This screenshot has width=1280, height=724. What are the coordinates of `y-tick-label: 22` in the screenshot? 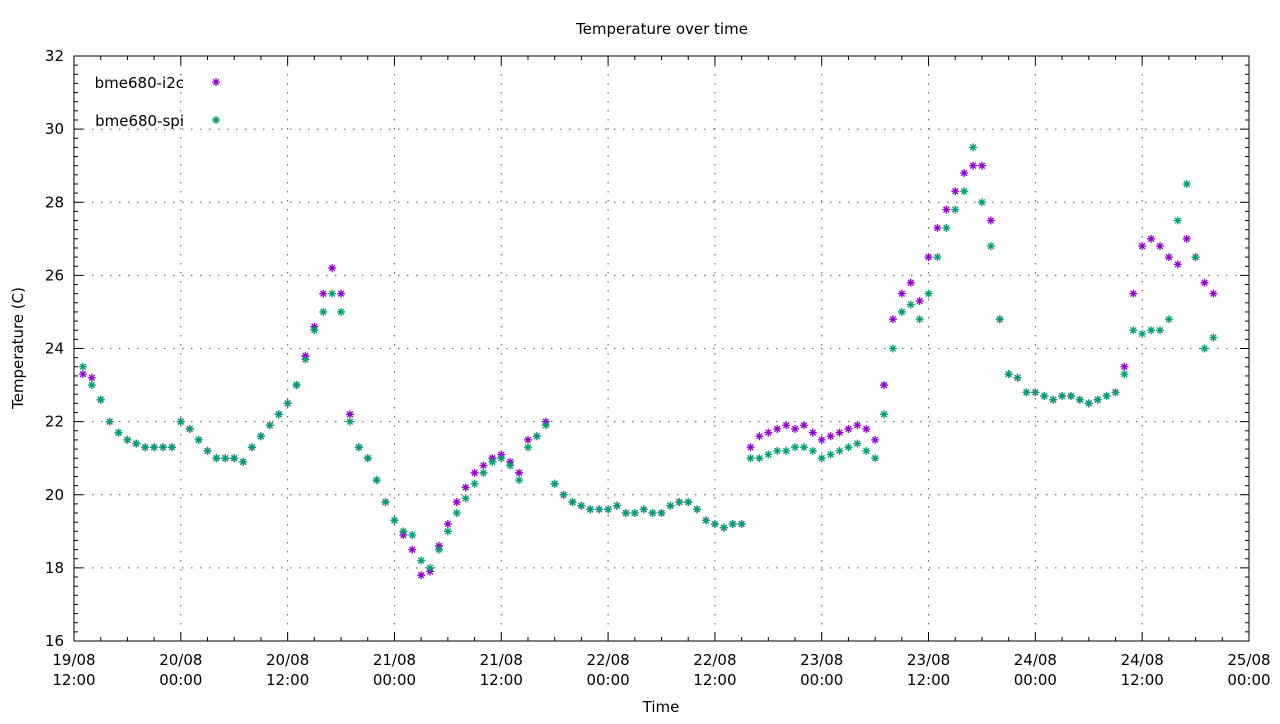 It's located at (54, 422).